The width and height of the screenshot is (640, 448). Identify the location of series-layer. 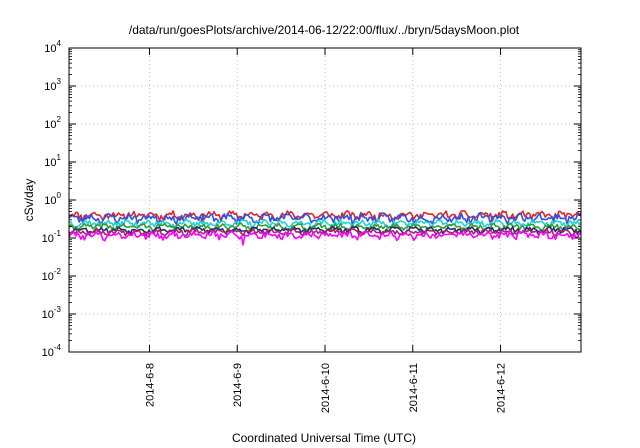
(325, 228).